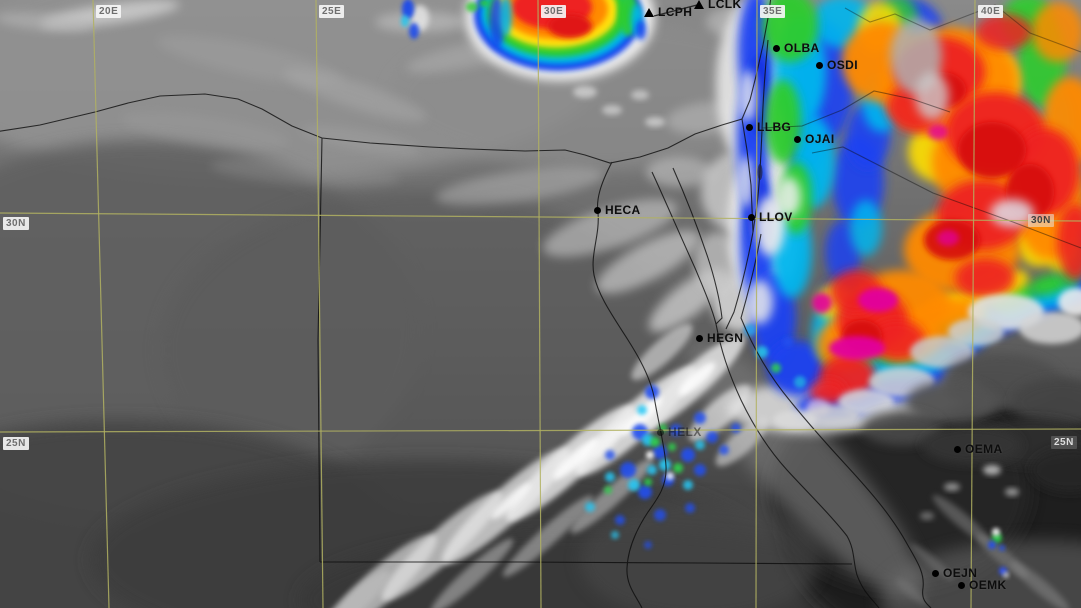 The width and height of the screenshot is (1081, 608). Describe the element at coordinates (991, 11) in the screenshot. I see `grid-label-40E: 40E` at that location.